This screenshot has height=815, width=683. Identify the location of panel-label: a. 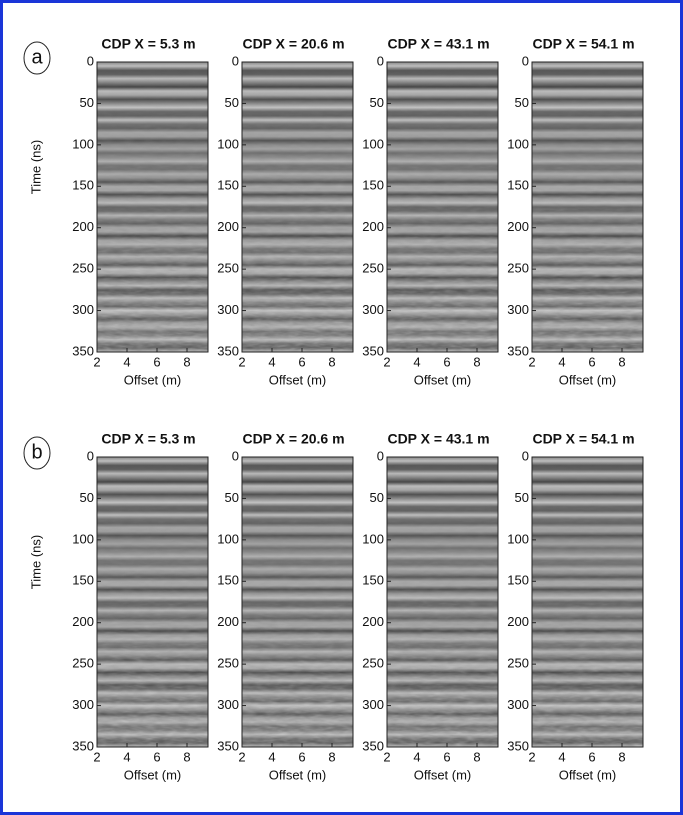
(37, 57).